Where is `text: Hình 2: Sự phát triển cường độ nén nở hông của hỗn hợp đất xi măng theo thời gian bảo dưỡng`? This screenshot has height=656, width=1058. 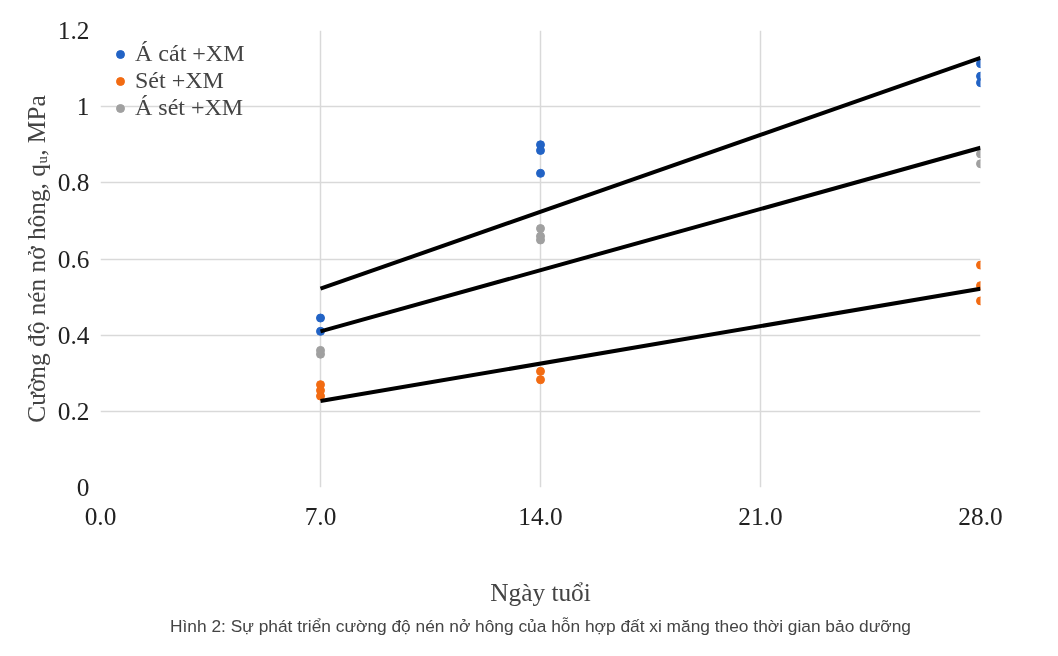 text: Hình 2: Sự phát triển cường độ nén nở hông của hỗn hợp đất xi măng theo thời gian bảo dưỡng is located at coordinates (540, 625).